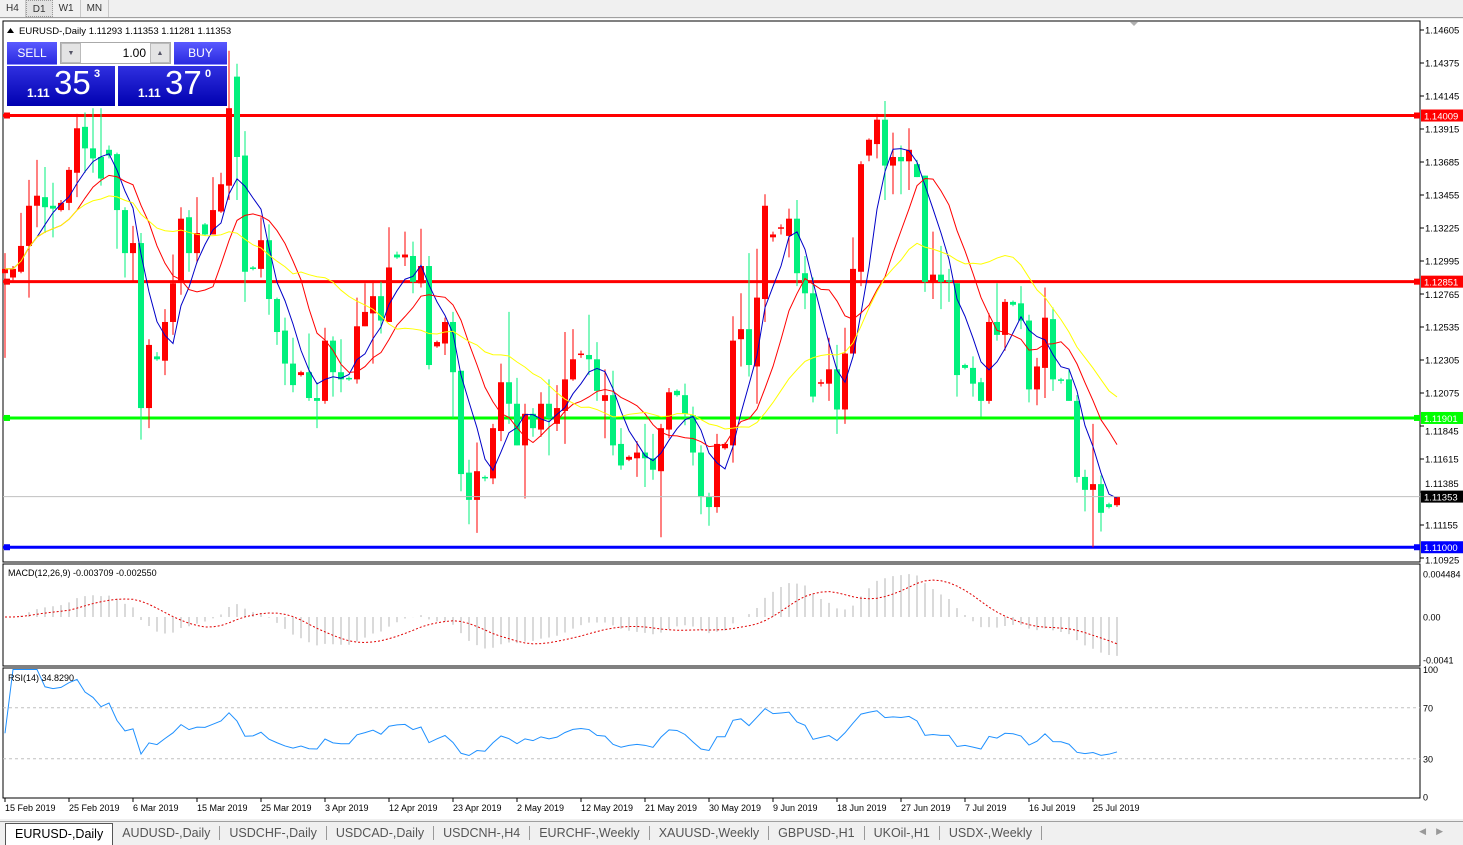 Image resolution: width=1463 pixels, height=845 pixels. What do you see at coordinates (59, 833) in the screenshot?
I see `tab-eurusd-daily: EURUSD-,Daily` at bounding box center [59, 833].